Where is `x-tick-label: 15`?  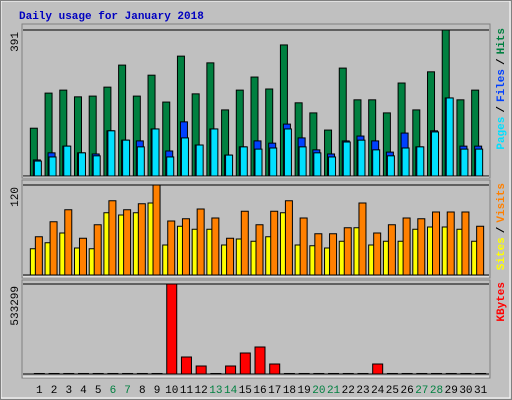
x-tick-label: 15 is located at coordinates (245, 391).